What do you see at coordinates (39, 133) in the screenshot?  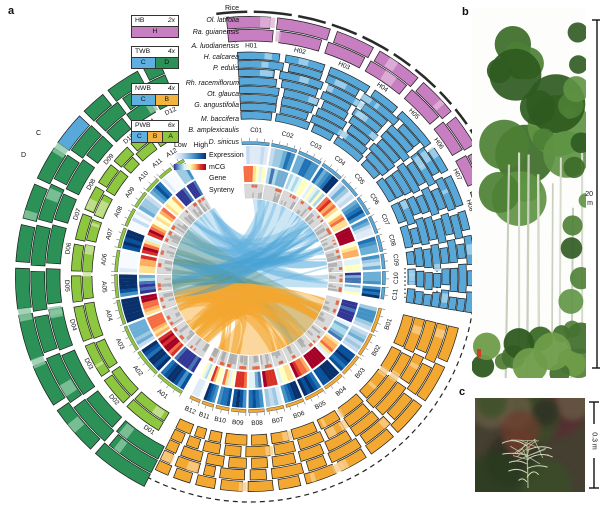 I see `translocation-c-label: C` at bounding box center [39, 133].